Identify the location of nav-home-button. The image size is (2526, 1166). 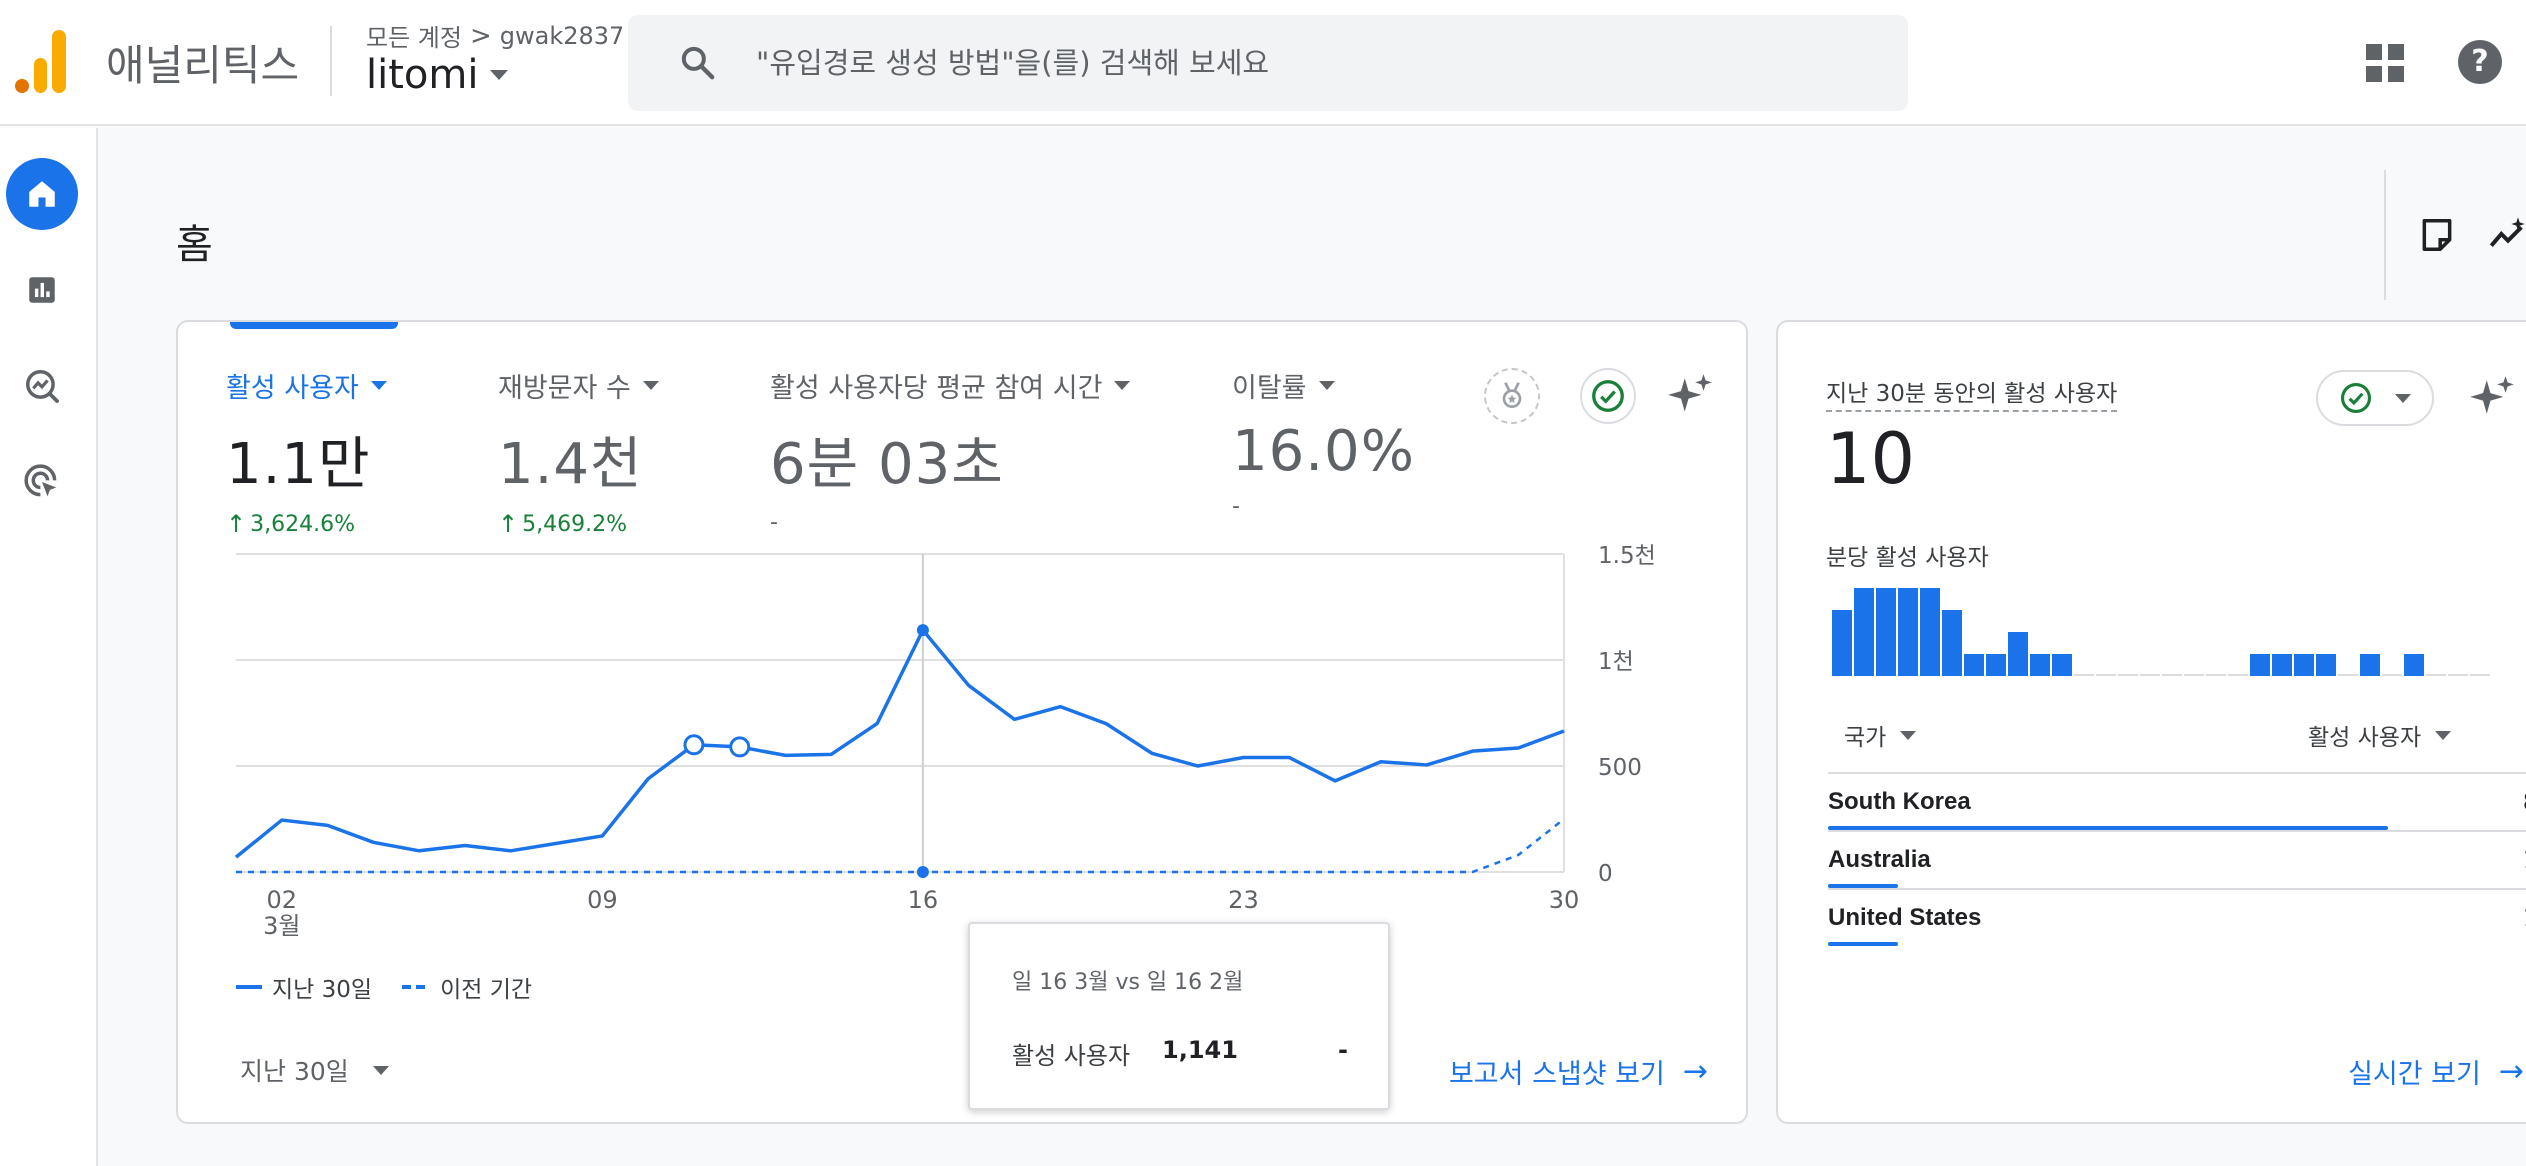
(42, 194).